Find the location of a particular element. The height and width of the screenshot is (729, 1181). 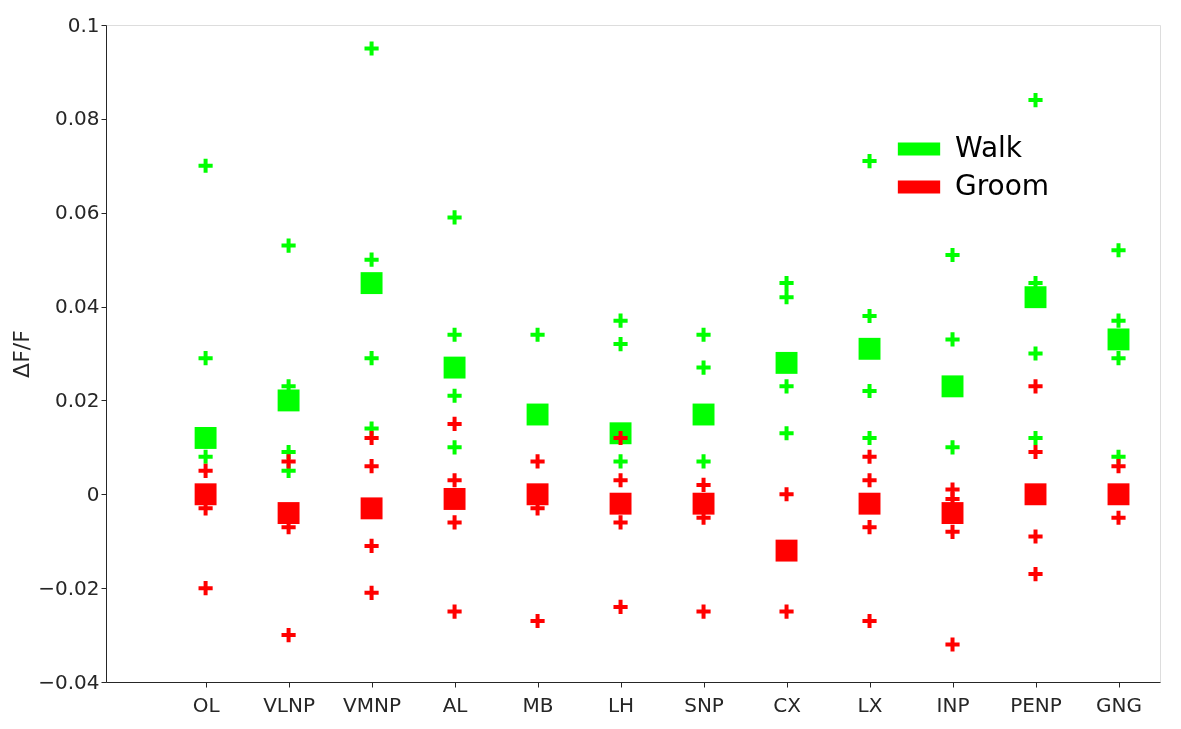

y-axis-title: ΔF/F is located at coordinates (22, 354).